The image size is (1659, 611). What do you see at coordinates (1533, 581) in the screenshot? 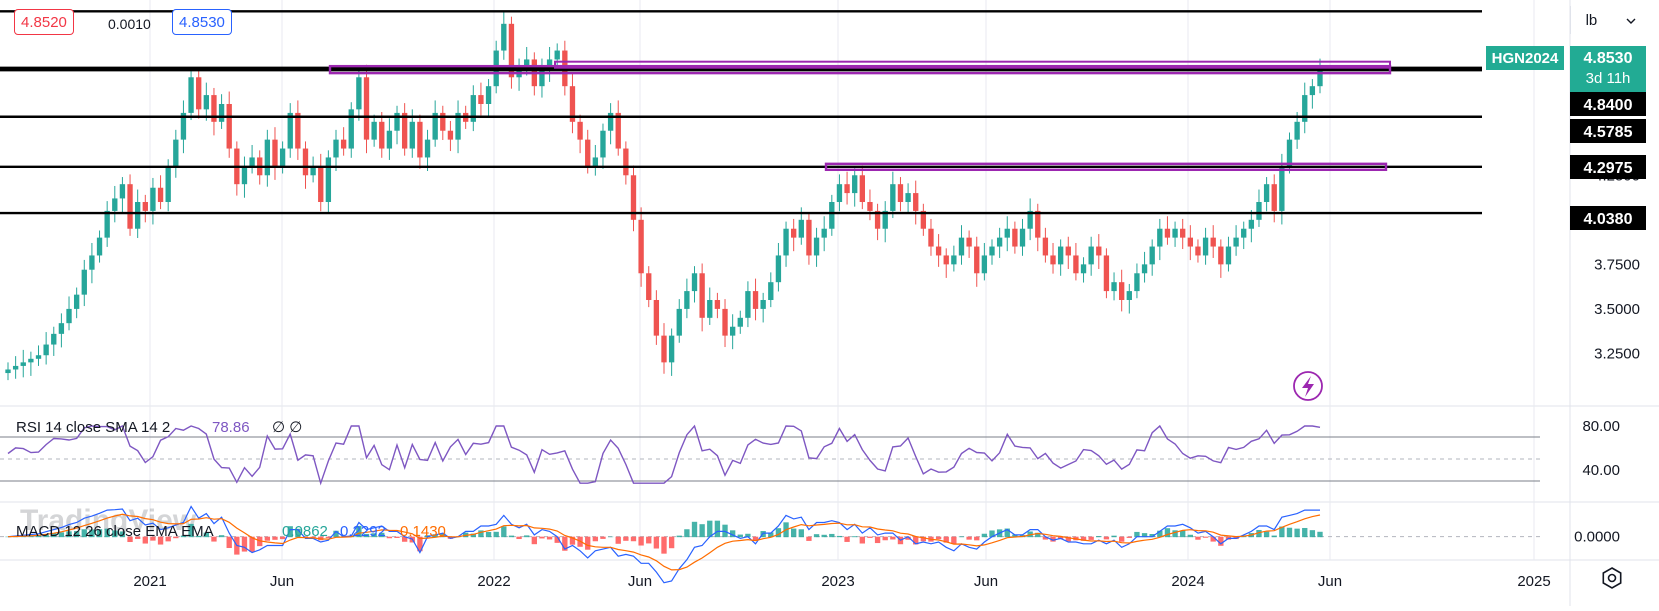
I see `x-tick-label: 2025` at bounding box center [1533, 581].